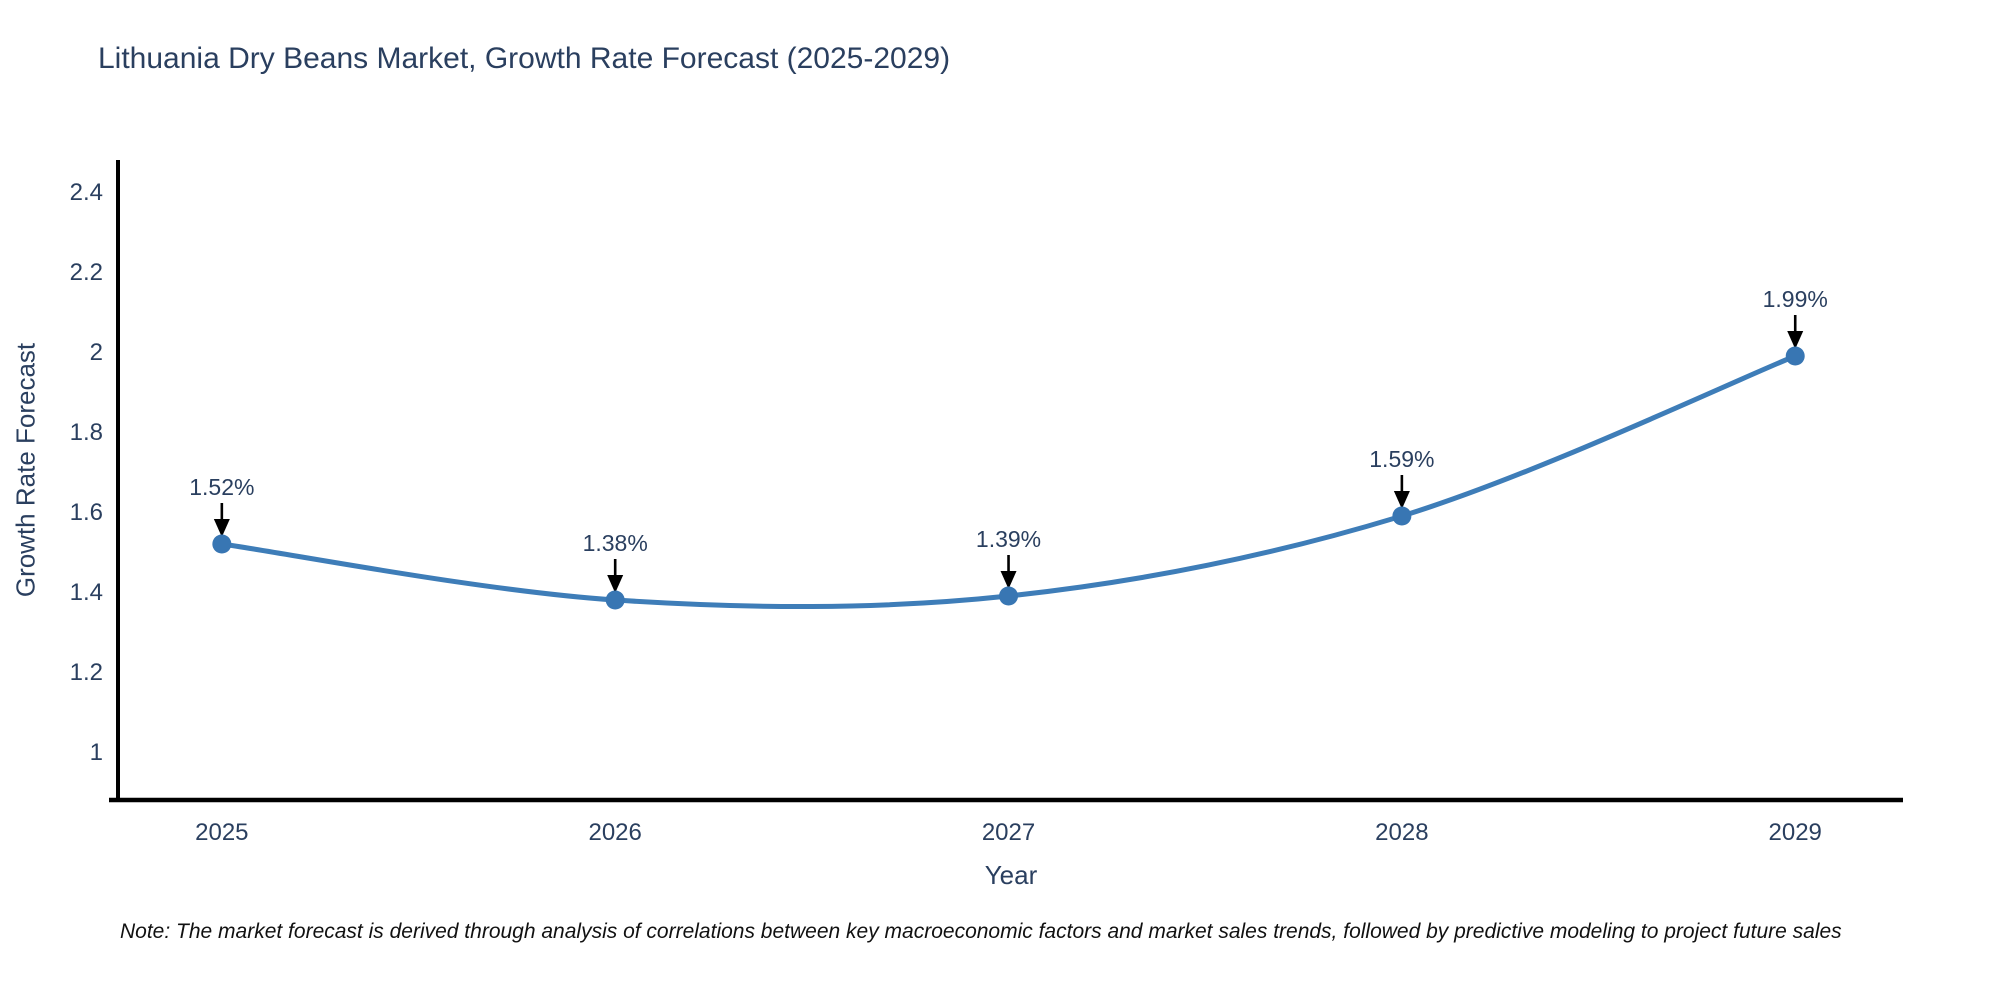 This screenshot has height=1000, width=2000. What do you see at coordinates (614, 832) in the screenshot?
I see `x-tick-label: 2026` at bounding box center [614, 832].